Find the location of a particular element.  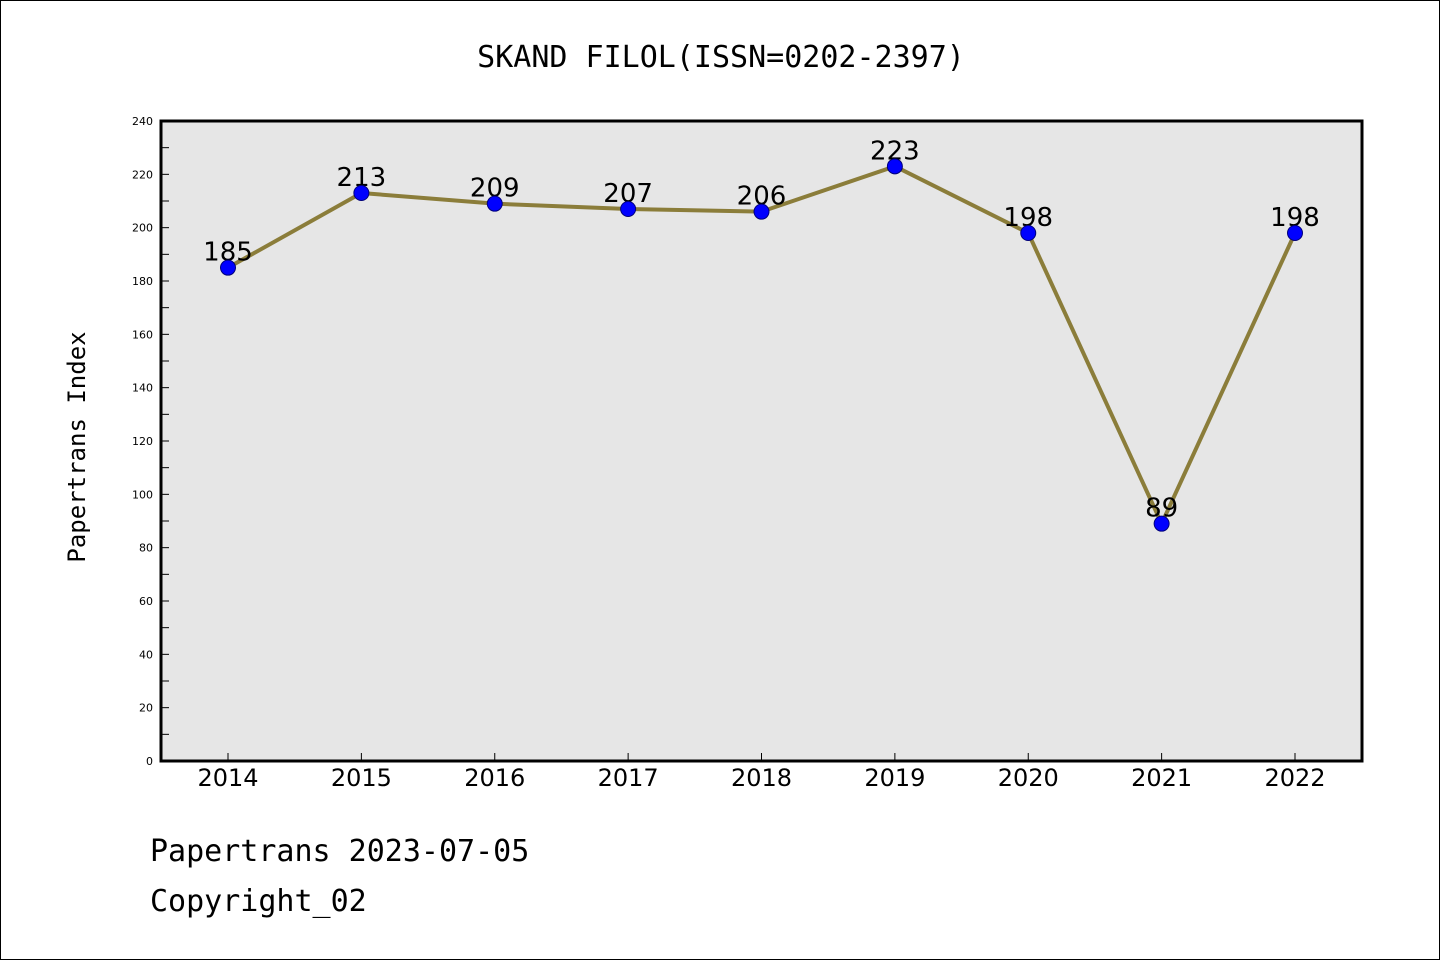

x-tick-label: 2021 is located at coordinates (1161, 778).